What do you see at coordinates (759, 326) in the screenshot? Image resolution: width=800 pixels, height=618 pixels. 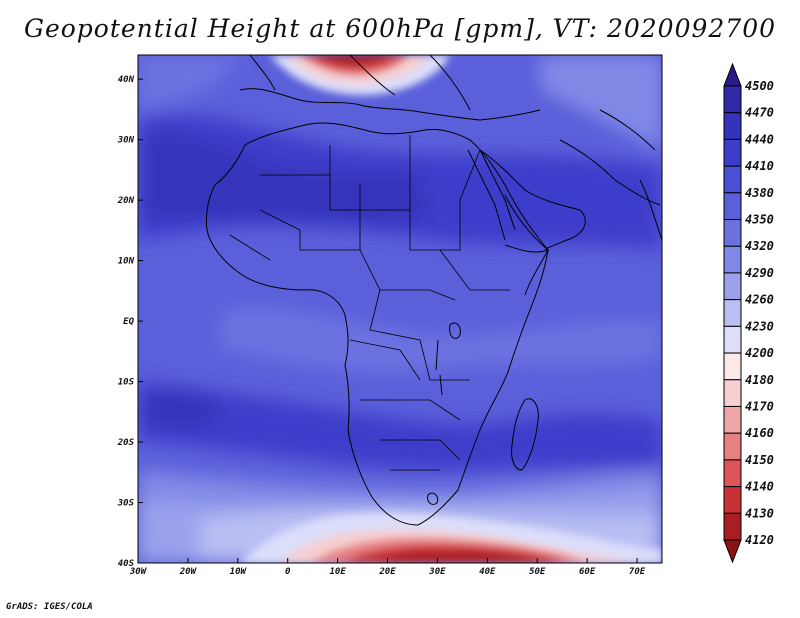 I see `colorbar-label: 4230` at bounding box center [759, 326].